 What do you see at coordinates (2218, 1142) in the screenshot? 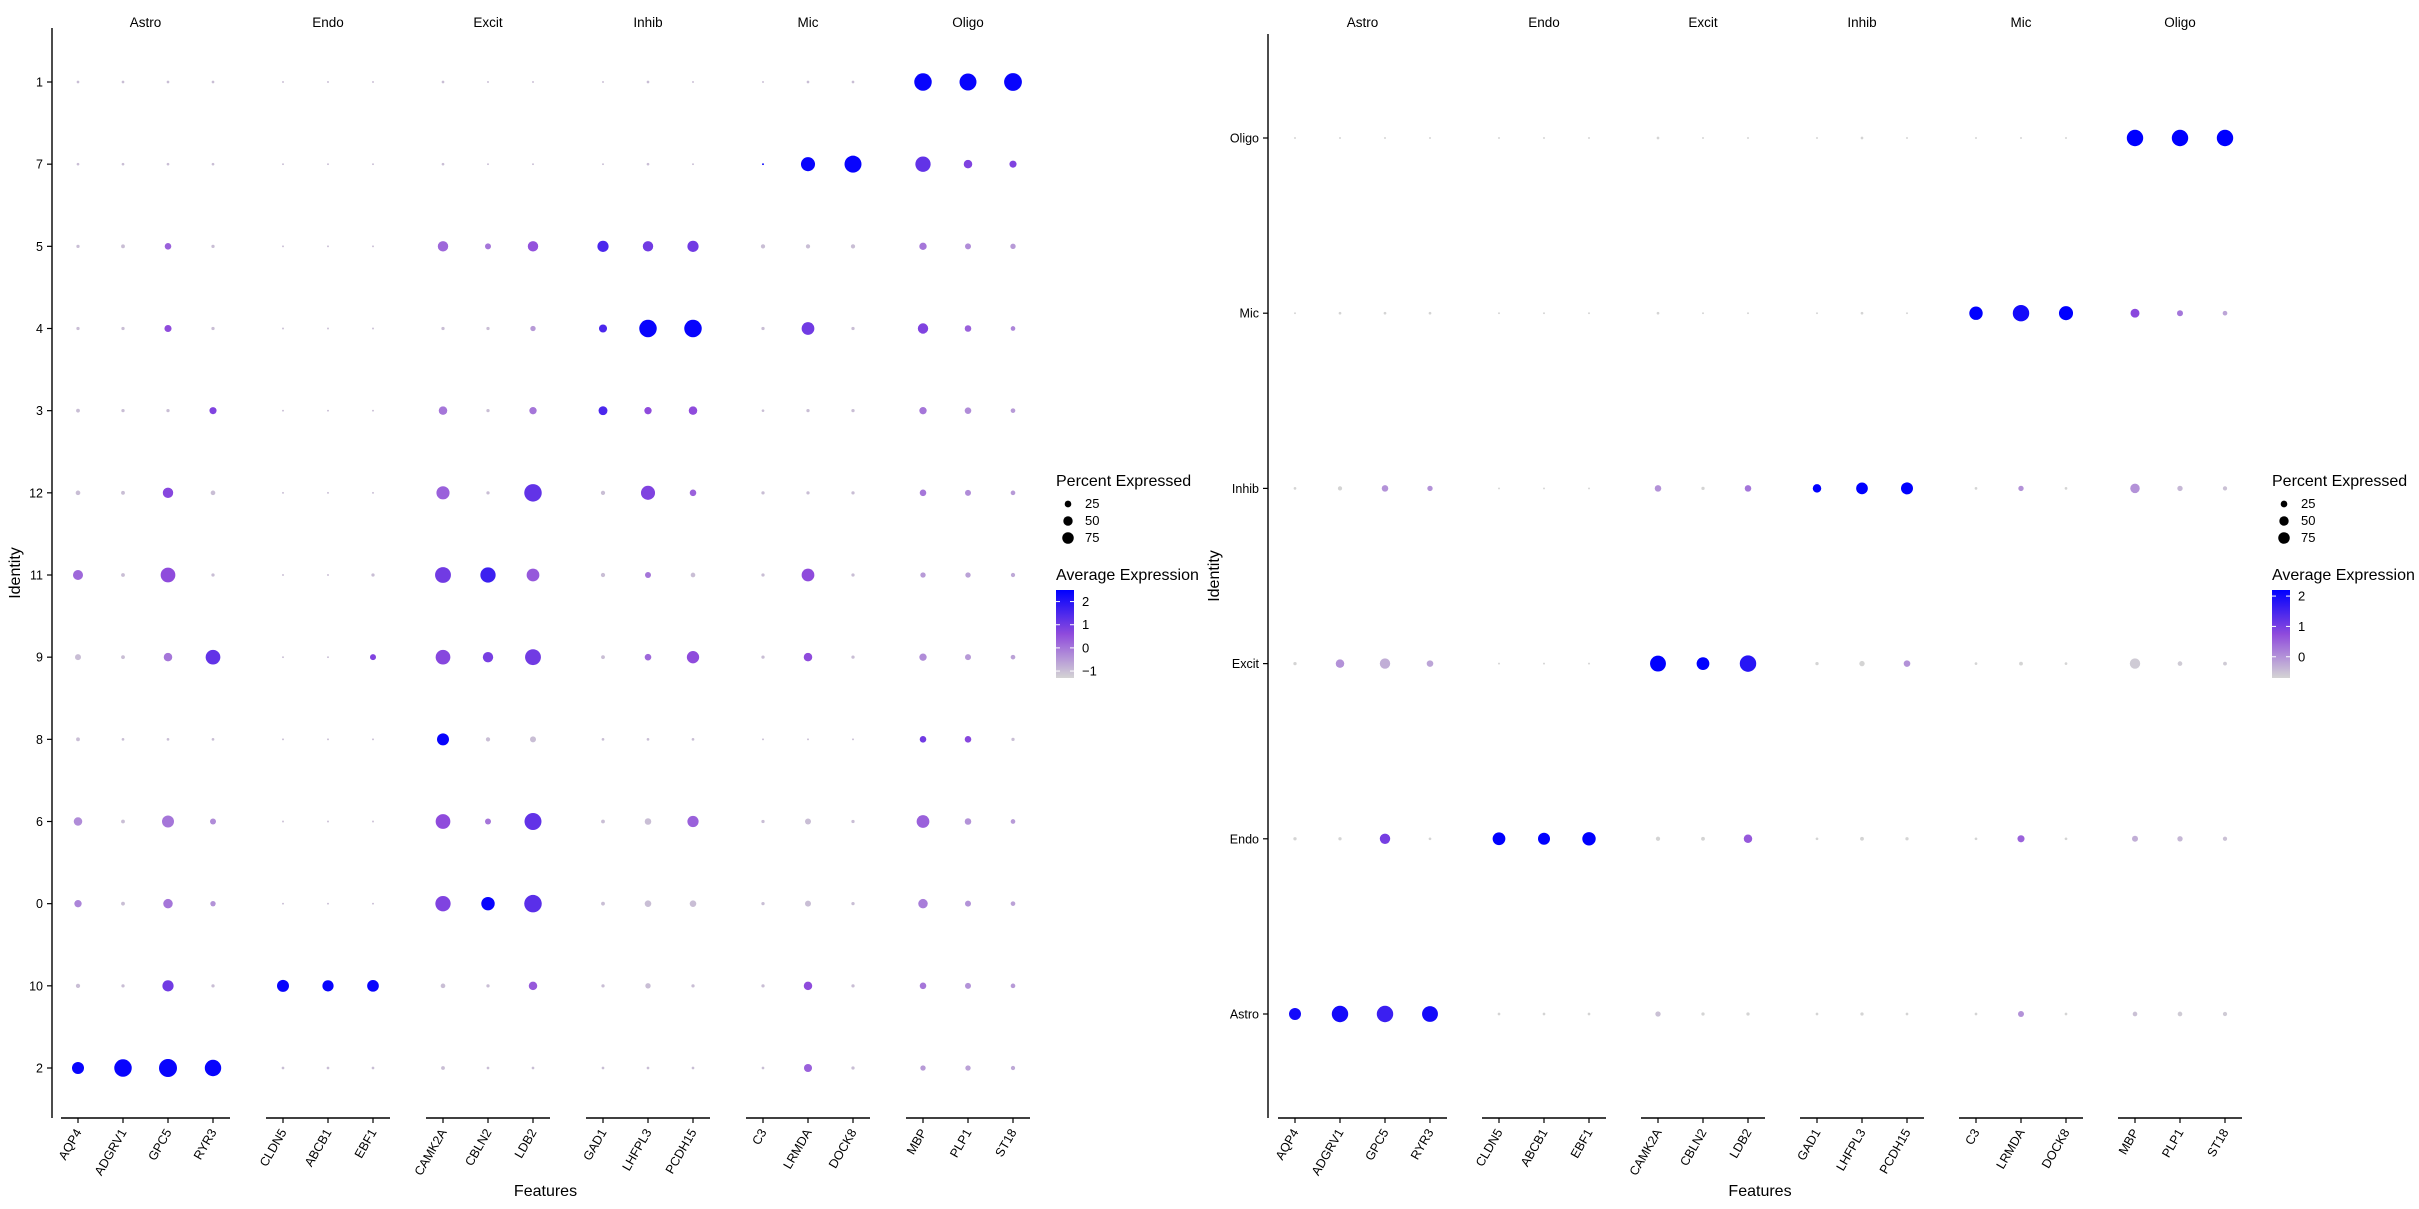
I see `gene-label: ST18` at bounding box center [2218, 1142].